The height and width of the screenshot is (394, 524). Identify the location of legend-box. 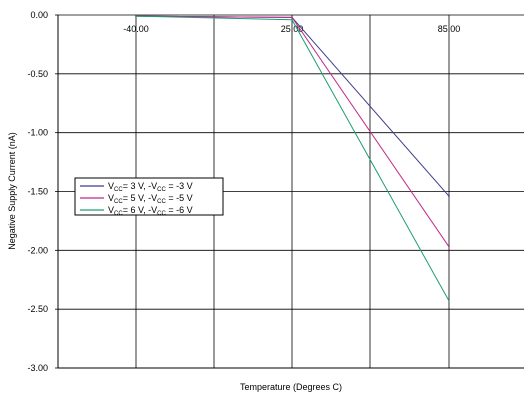
(149, 196).